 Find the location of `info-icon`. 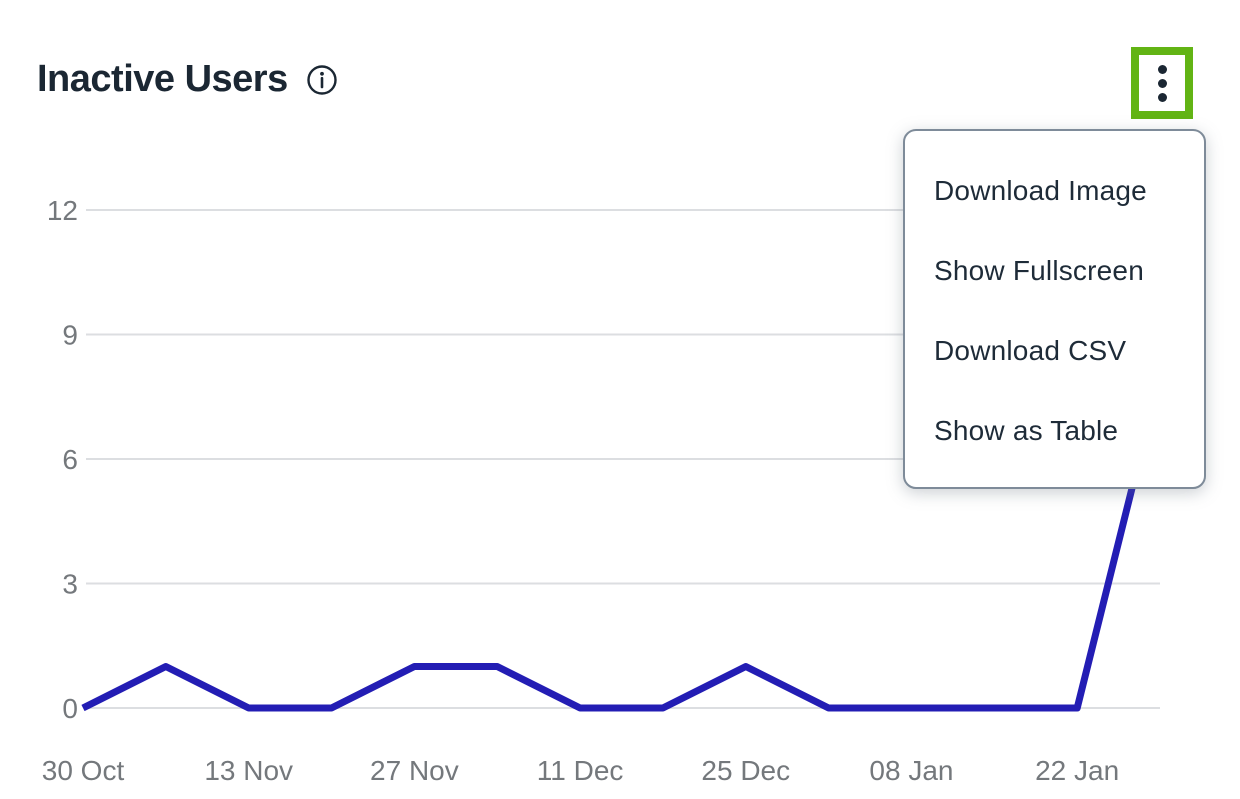

info-icon is located at coordinates (322, 80).